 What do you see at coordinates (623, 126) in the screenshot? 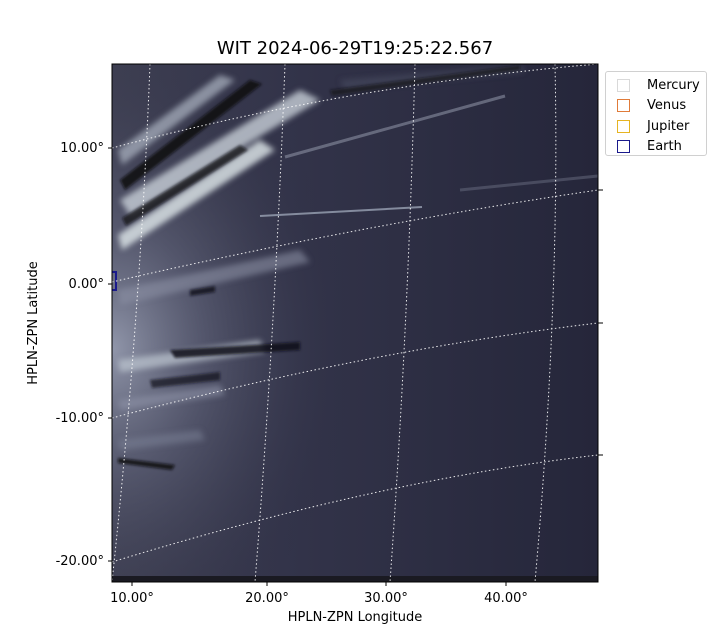
I see `legend-swatch-jupiter` at bounding box center [623, 126].